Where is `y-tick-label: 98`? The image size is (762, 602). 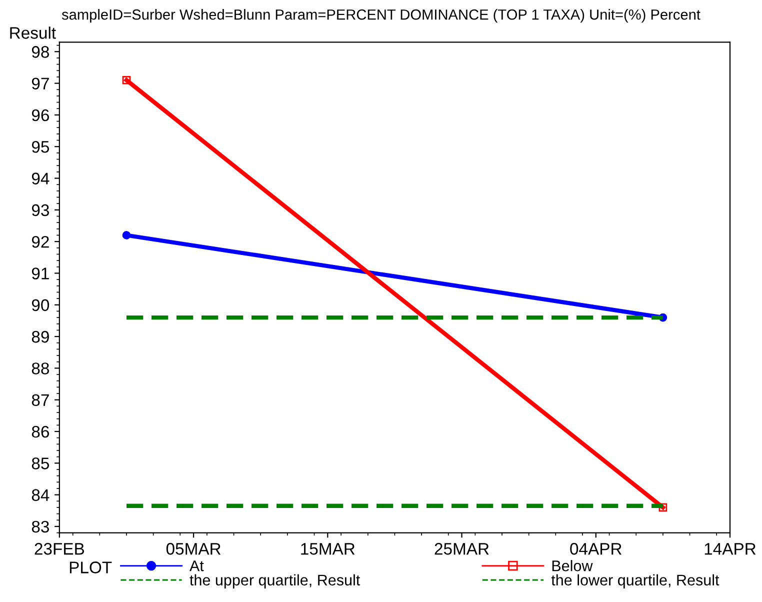 y-tick-label: 98 is located at coordinates (40, 52).